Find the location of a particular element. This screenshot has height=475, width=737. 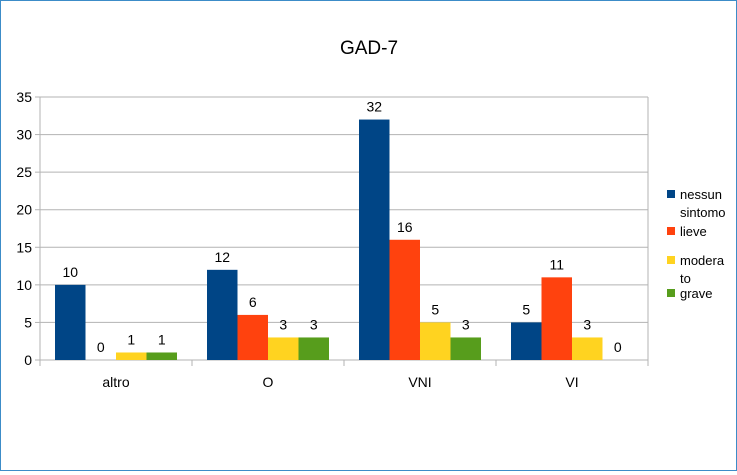

data-label: 6 is located at coordinates (253, 302).